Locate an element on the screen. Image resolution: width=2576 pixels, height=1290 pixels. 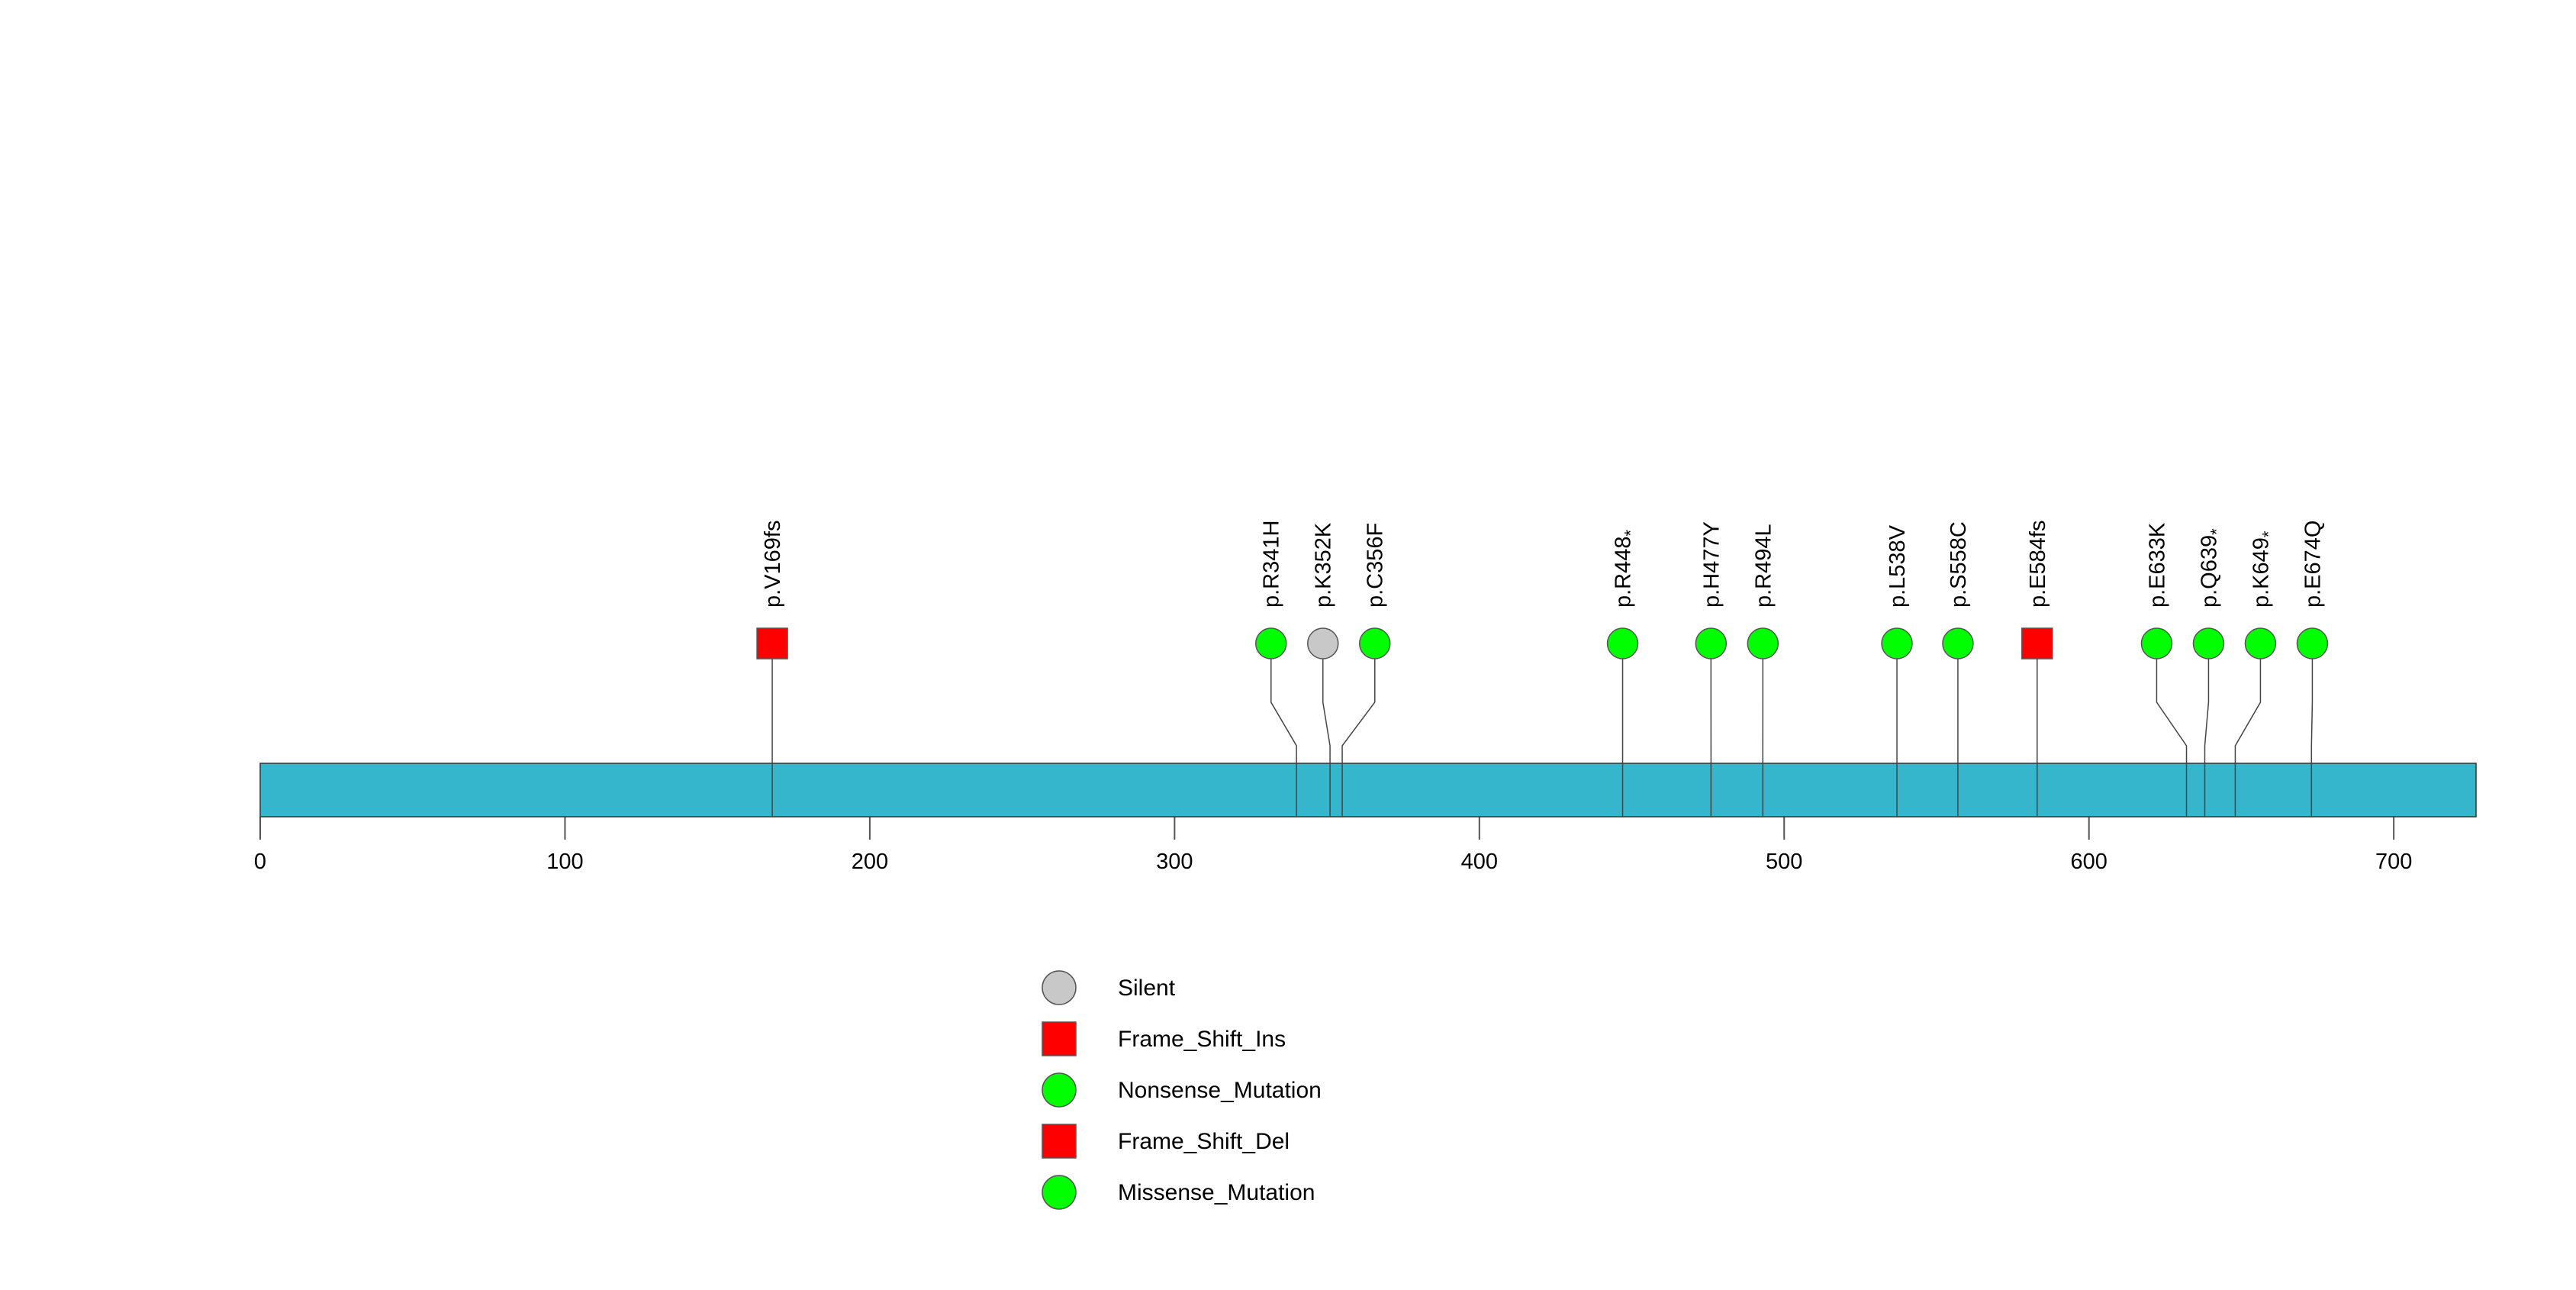
marker-p-r494l is located at coordinates (1763, 644).